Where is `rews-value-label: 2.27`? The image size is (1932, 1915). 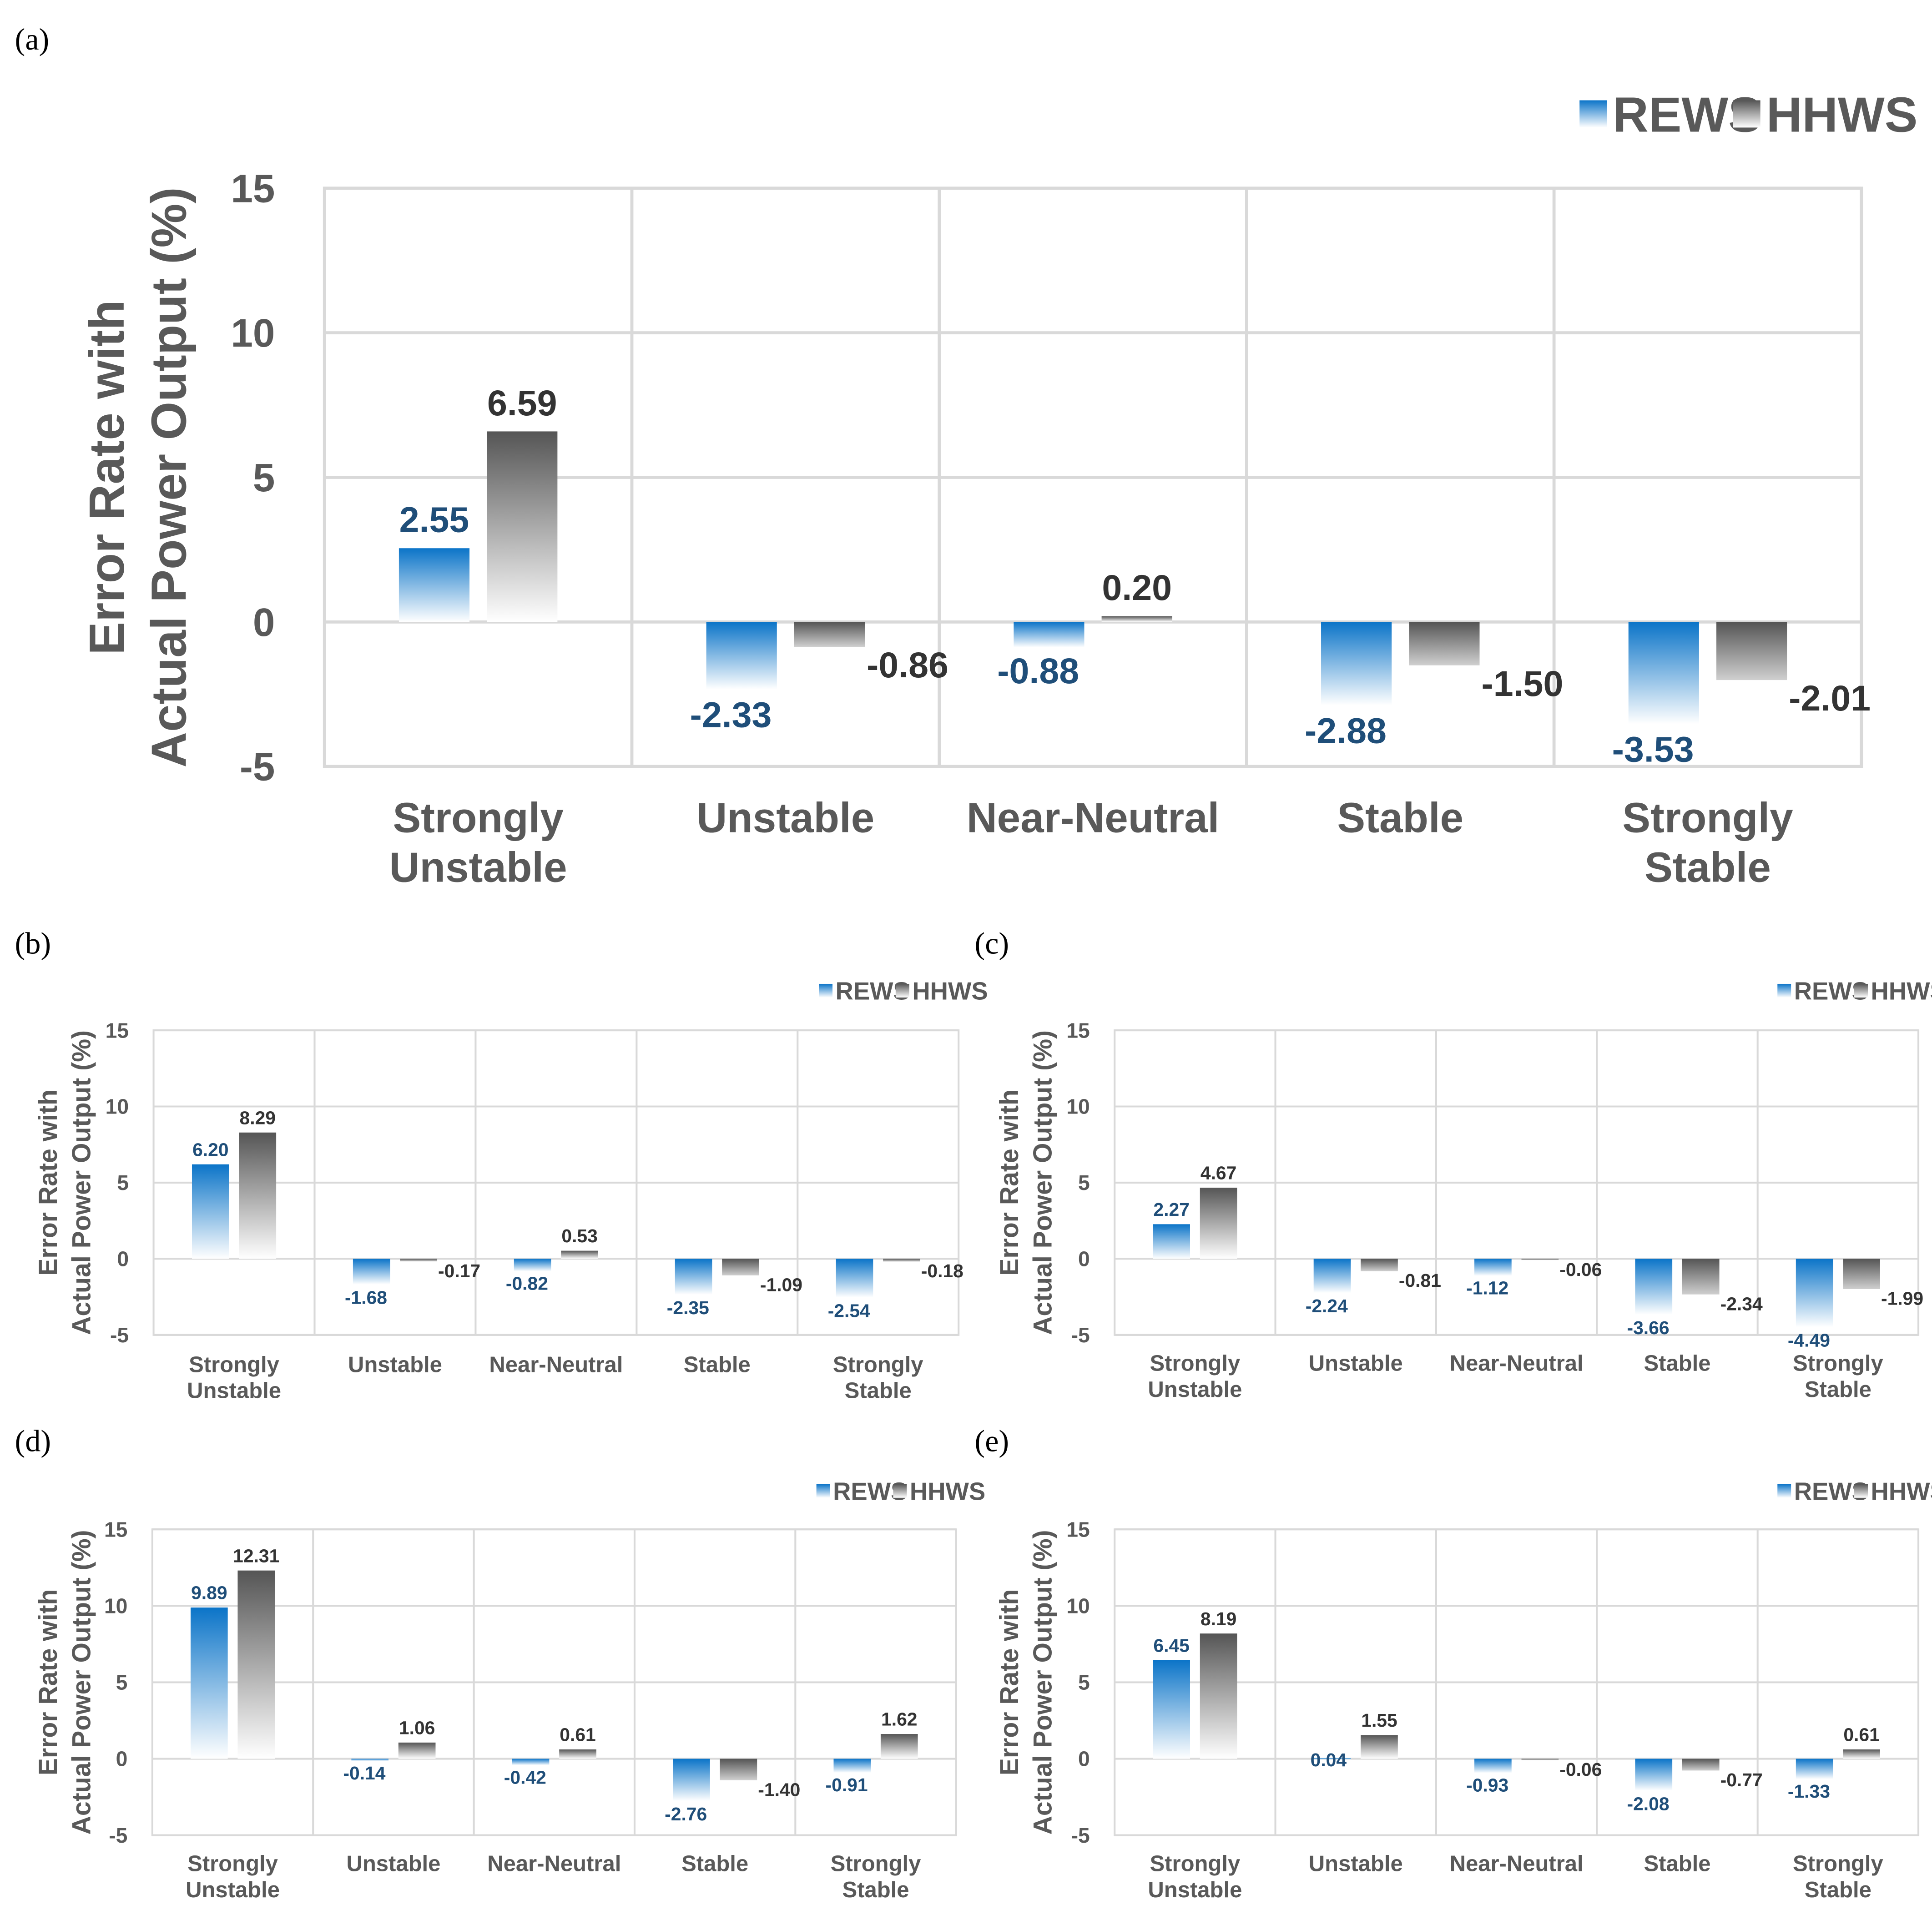
rews-value-label: 2.27 is located at coordinates (1171, 1210).